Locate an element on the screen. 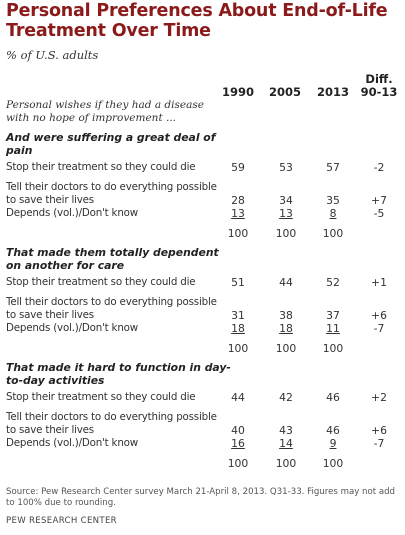 This screenshot has width=405, height=535. column-header-2013: 2013 is located at coordinates (332, 92).